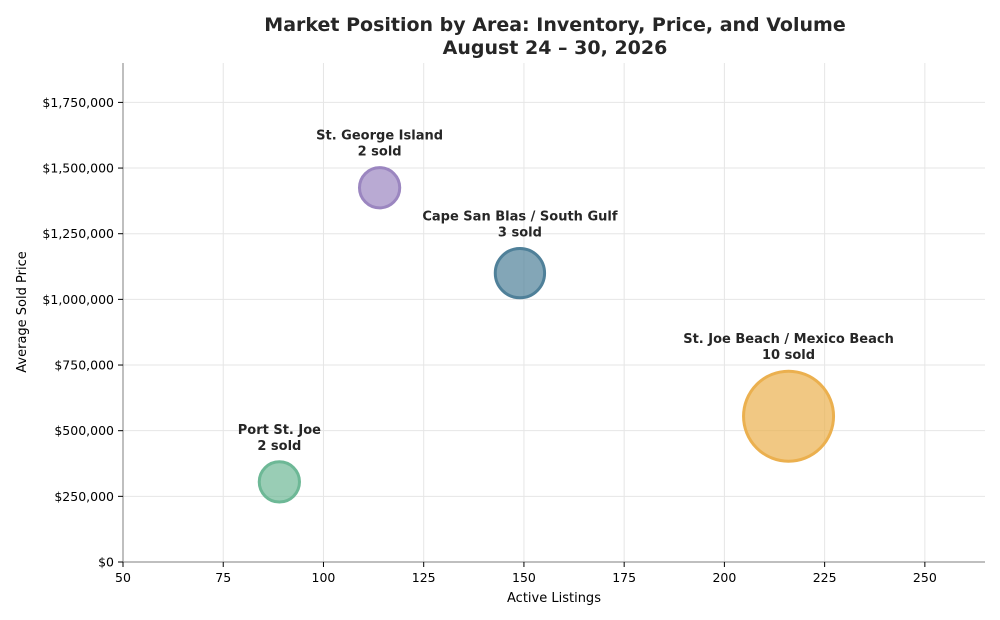  I want to click on y-tick-label: $1,750,000, so click(78, 102).